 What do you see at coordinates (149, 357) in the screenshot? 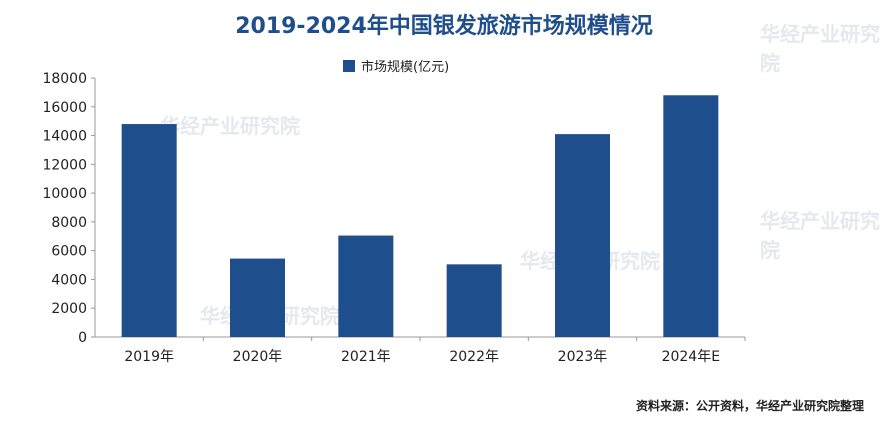
I see `x-tick-label: 2019年` at bounding box center [149, 357].